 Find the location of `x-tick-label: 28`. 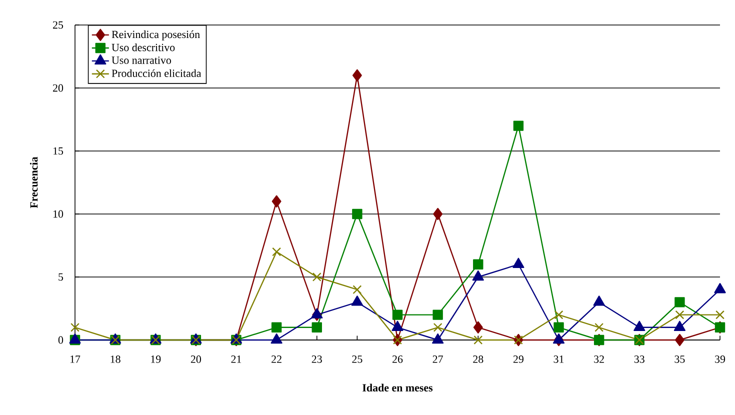

x-tick-label: 28 is located at coordinates (478, 359).